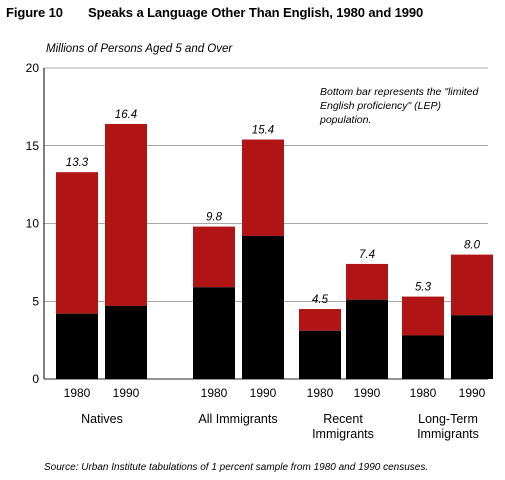 Image resolution: width=505 pixels, height=480 pixels. I want to click on y-tick-label: 10, so click(33, 224).